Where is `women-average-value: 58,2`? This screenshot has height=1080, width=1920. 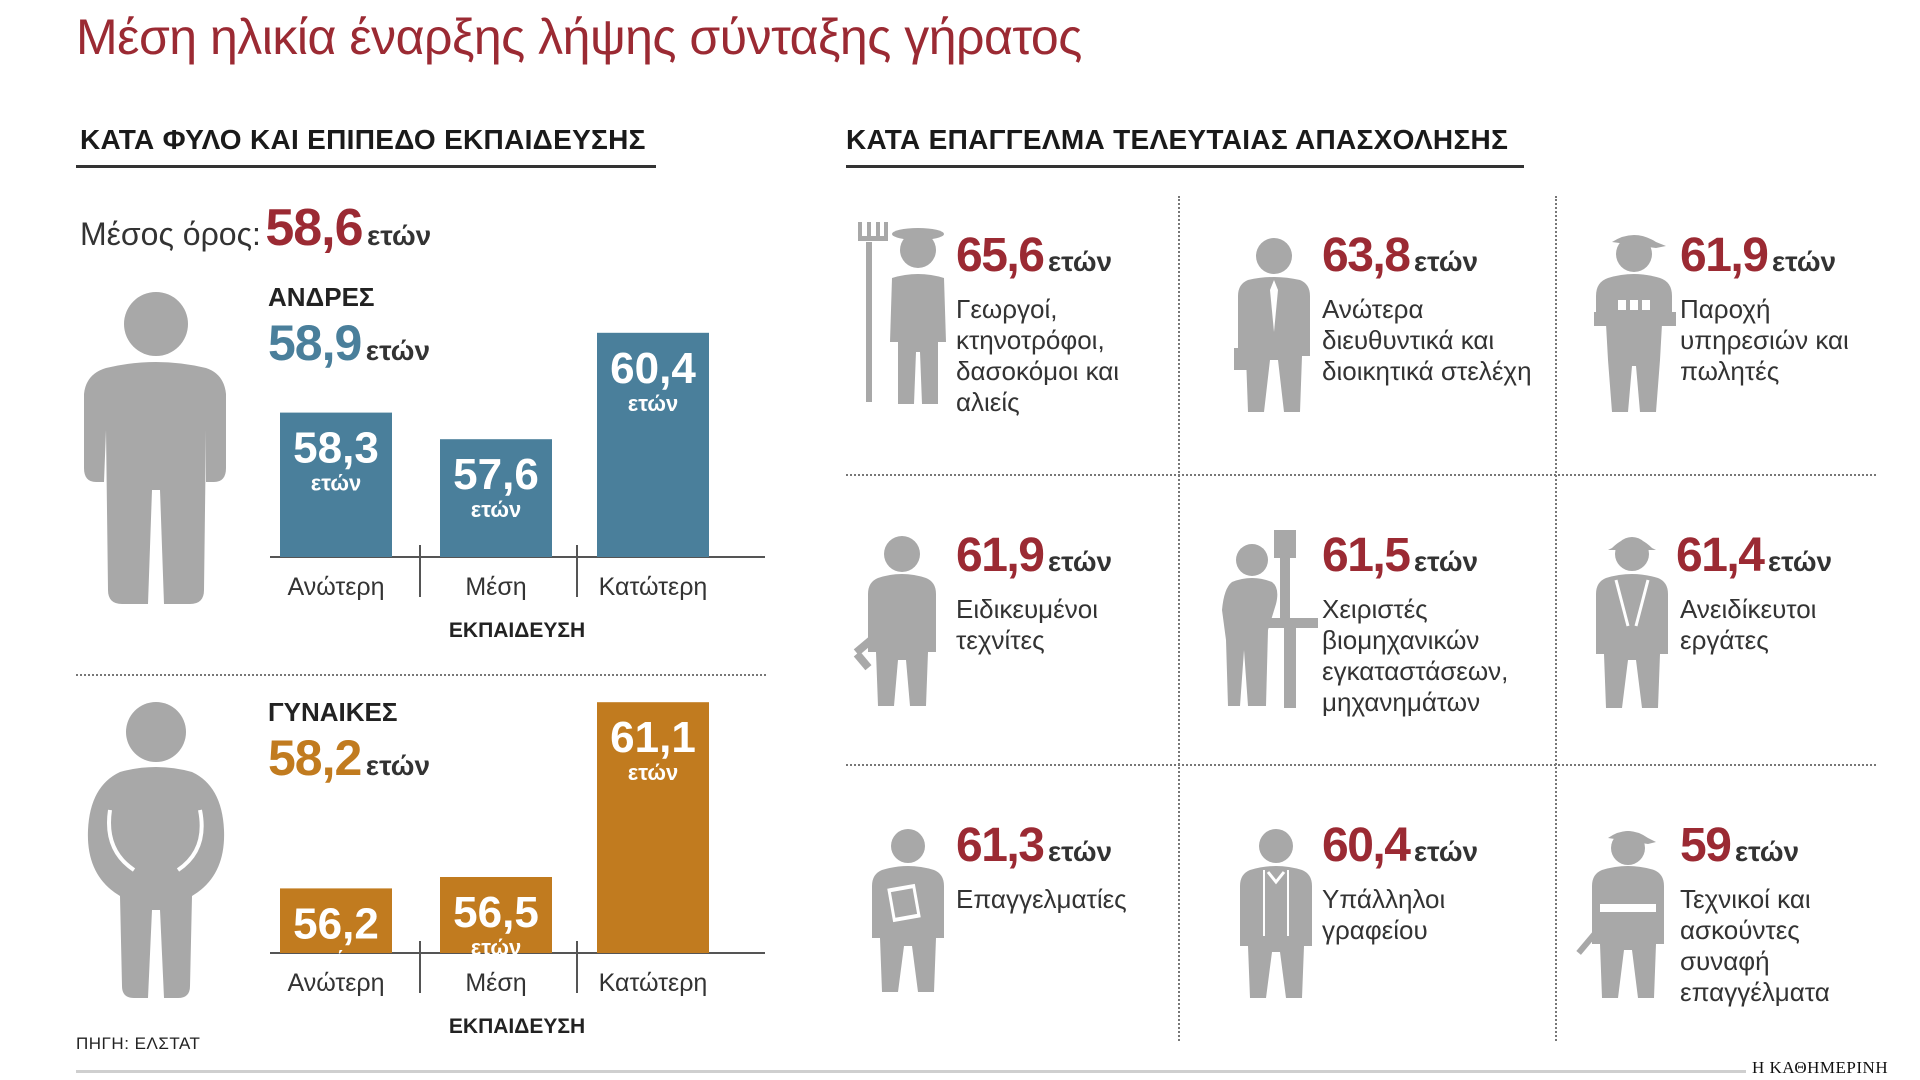 women-average-value: 58,2 is located at coordinates (315, 758).